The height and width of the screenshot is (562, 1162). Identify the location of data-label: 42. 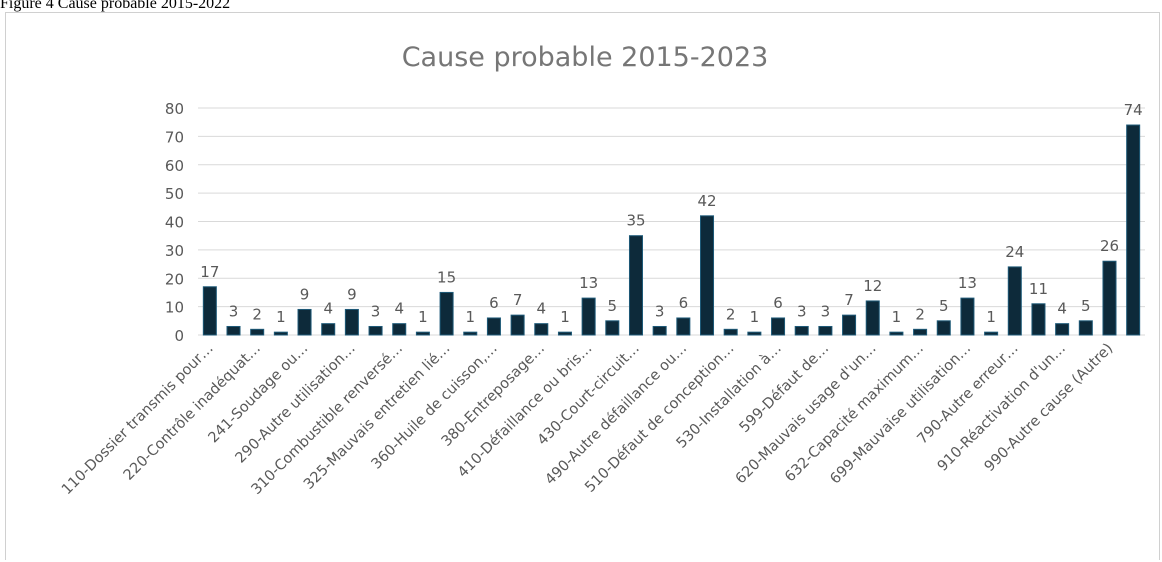
(706, 201).